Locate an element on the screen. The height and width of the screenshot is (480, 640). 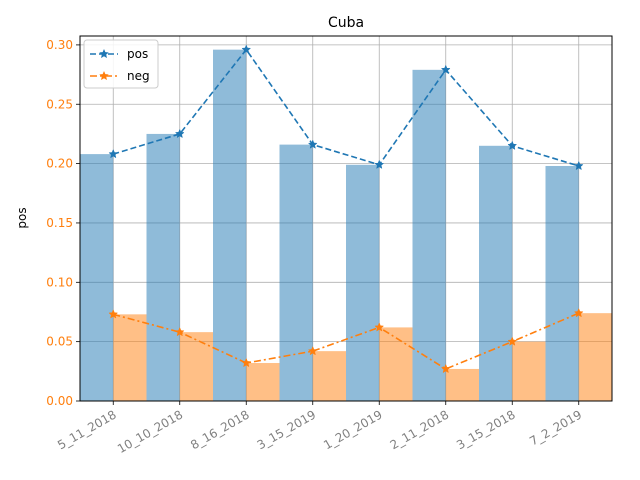
bar-neg-5_11_2018 is located at coordinates (130, 357).